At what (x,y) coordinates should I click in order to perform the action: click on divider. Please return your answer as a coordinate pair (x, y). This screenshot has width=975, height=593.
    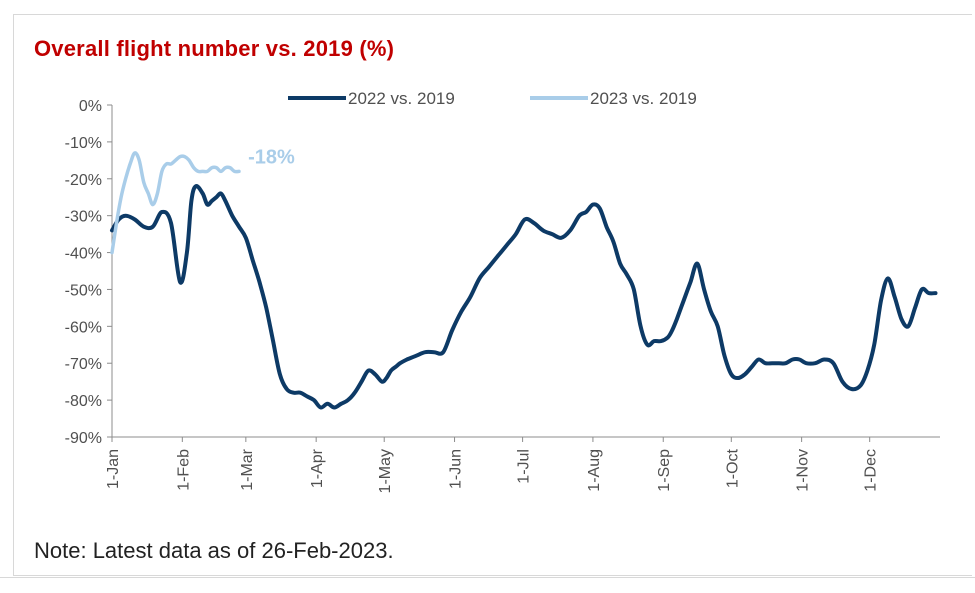
    Looking at the image, I should click on (487, 577).